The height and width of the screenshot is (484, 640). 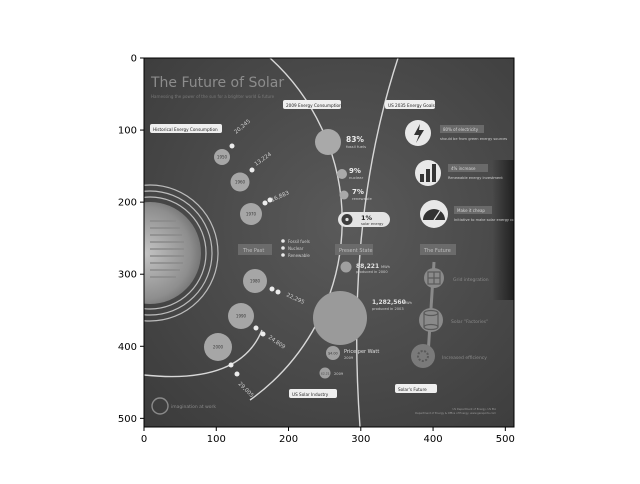 I want to click on goal-2-text: Renewable energy investment, so click(x=475, y=178).